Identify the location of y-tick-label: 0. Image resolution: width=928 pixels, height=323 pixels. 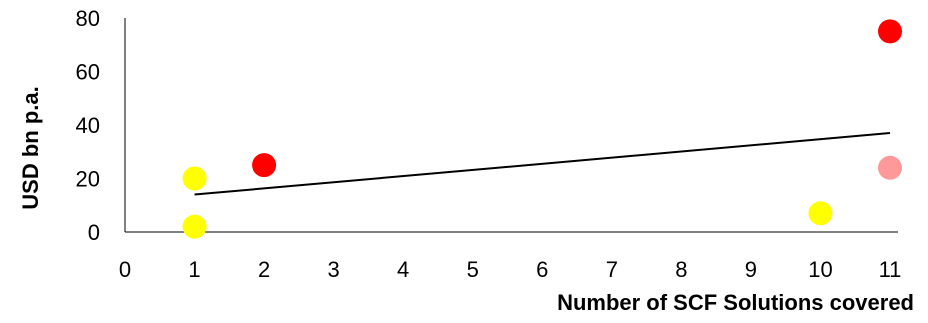
(94, 232).